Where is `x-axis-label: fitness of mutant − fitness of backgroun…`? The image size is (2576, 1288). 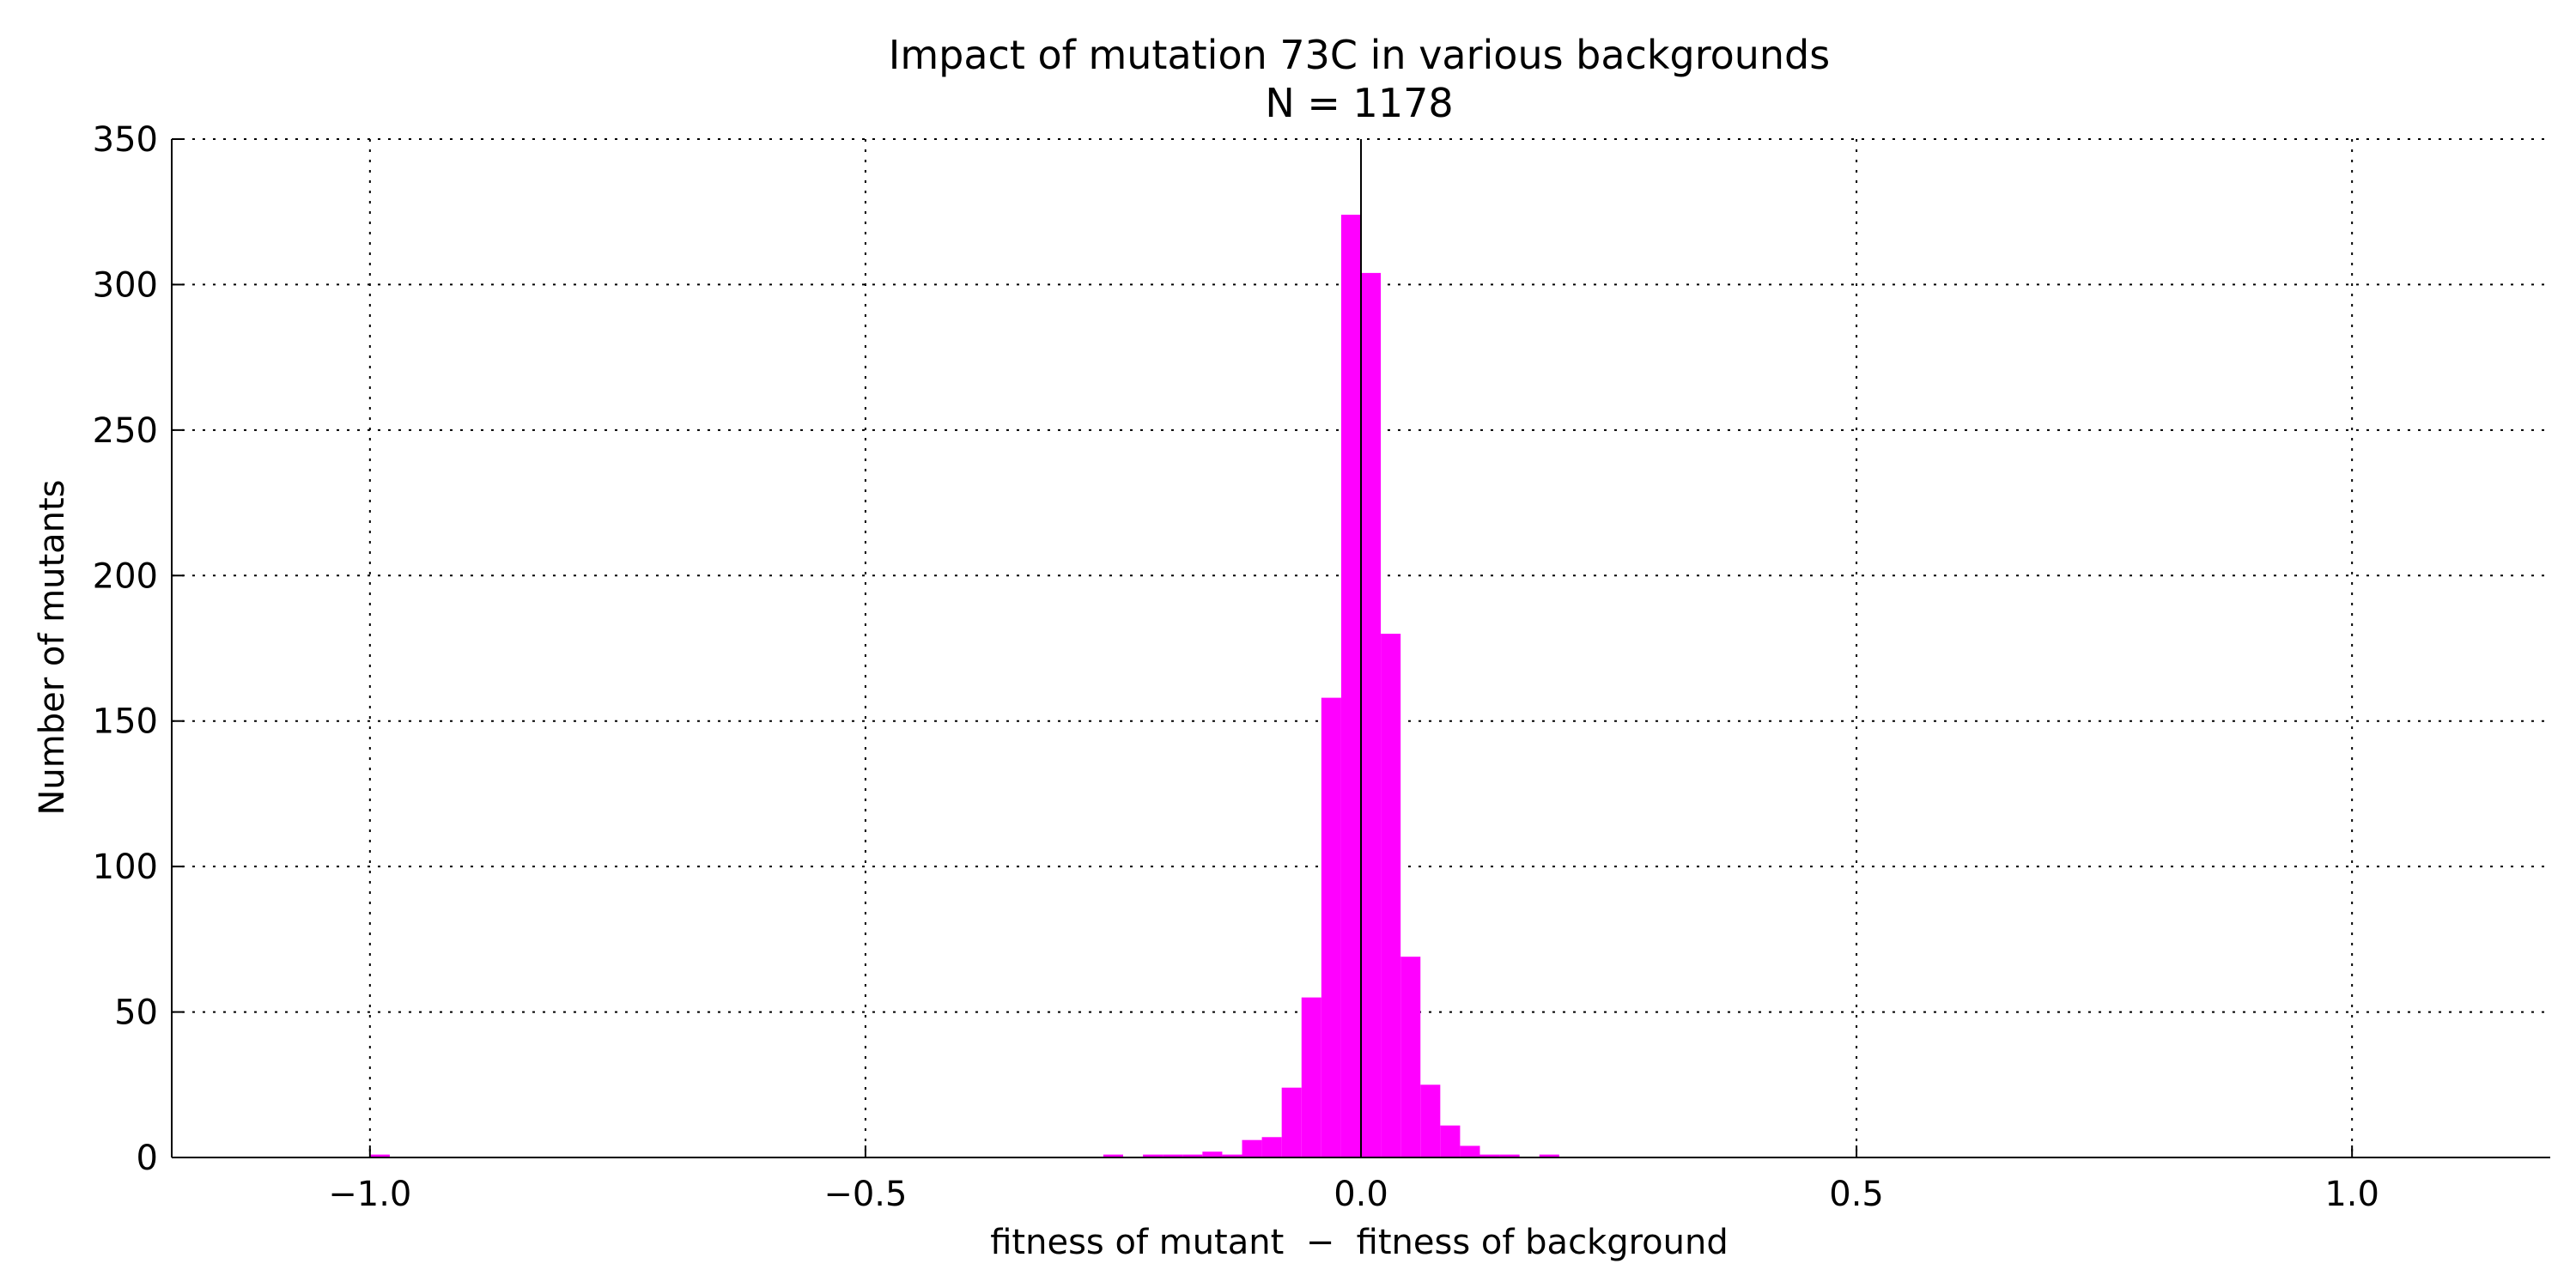 x-axis-label: fitness of mutant − fitness of backgroun… is located at coordinates (1359, 1243).